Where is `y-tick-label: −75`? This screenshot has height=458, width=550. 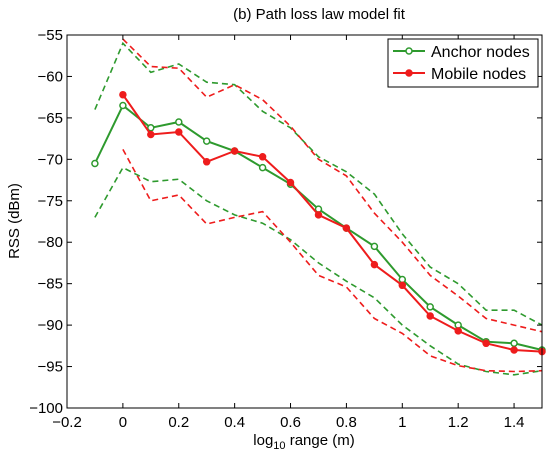
y-tick-label: −75 is located at coordinates (50, 201).